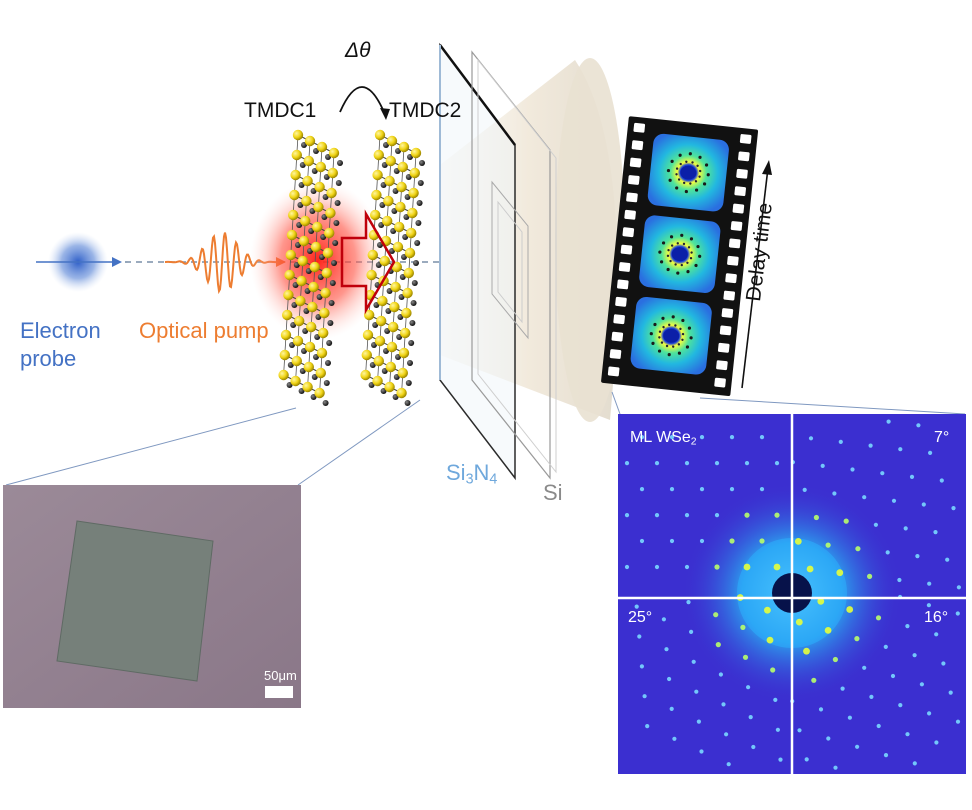 The image size is (972, 810). Describe the element at coordinates (767, 167) in the screenshot. I see `delay-time-arrow-head` at that location.